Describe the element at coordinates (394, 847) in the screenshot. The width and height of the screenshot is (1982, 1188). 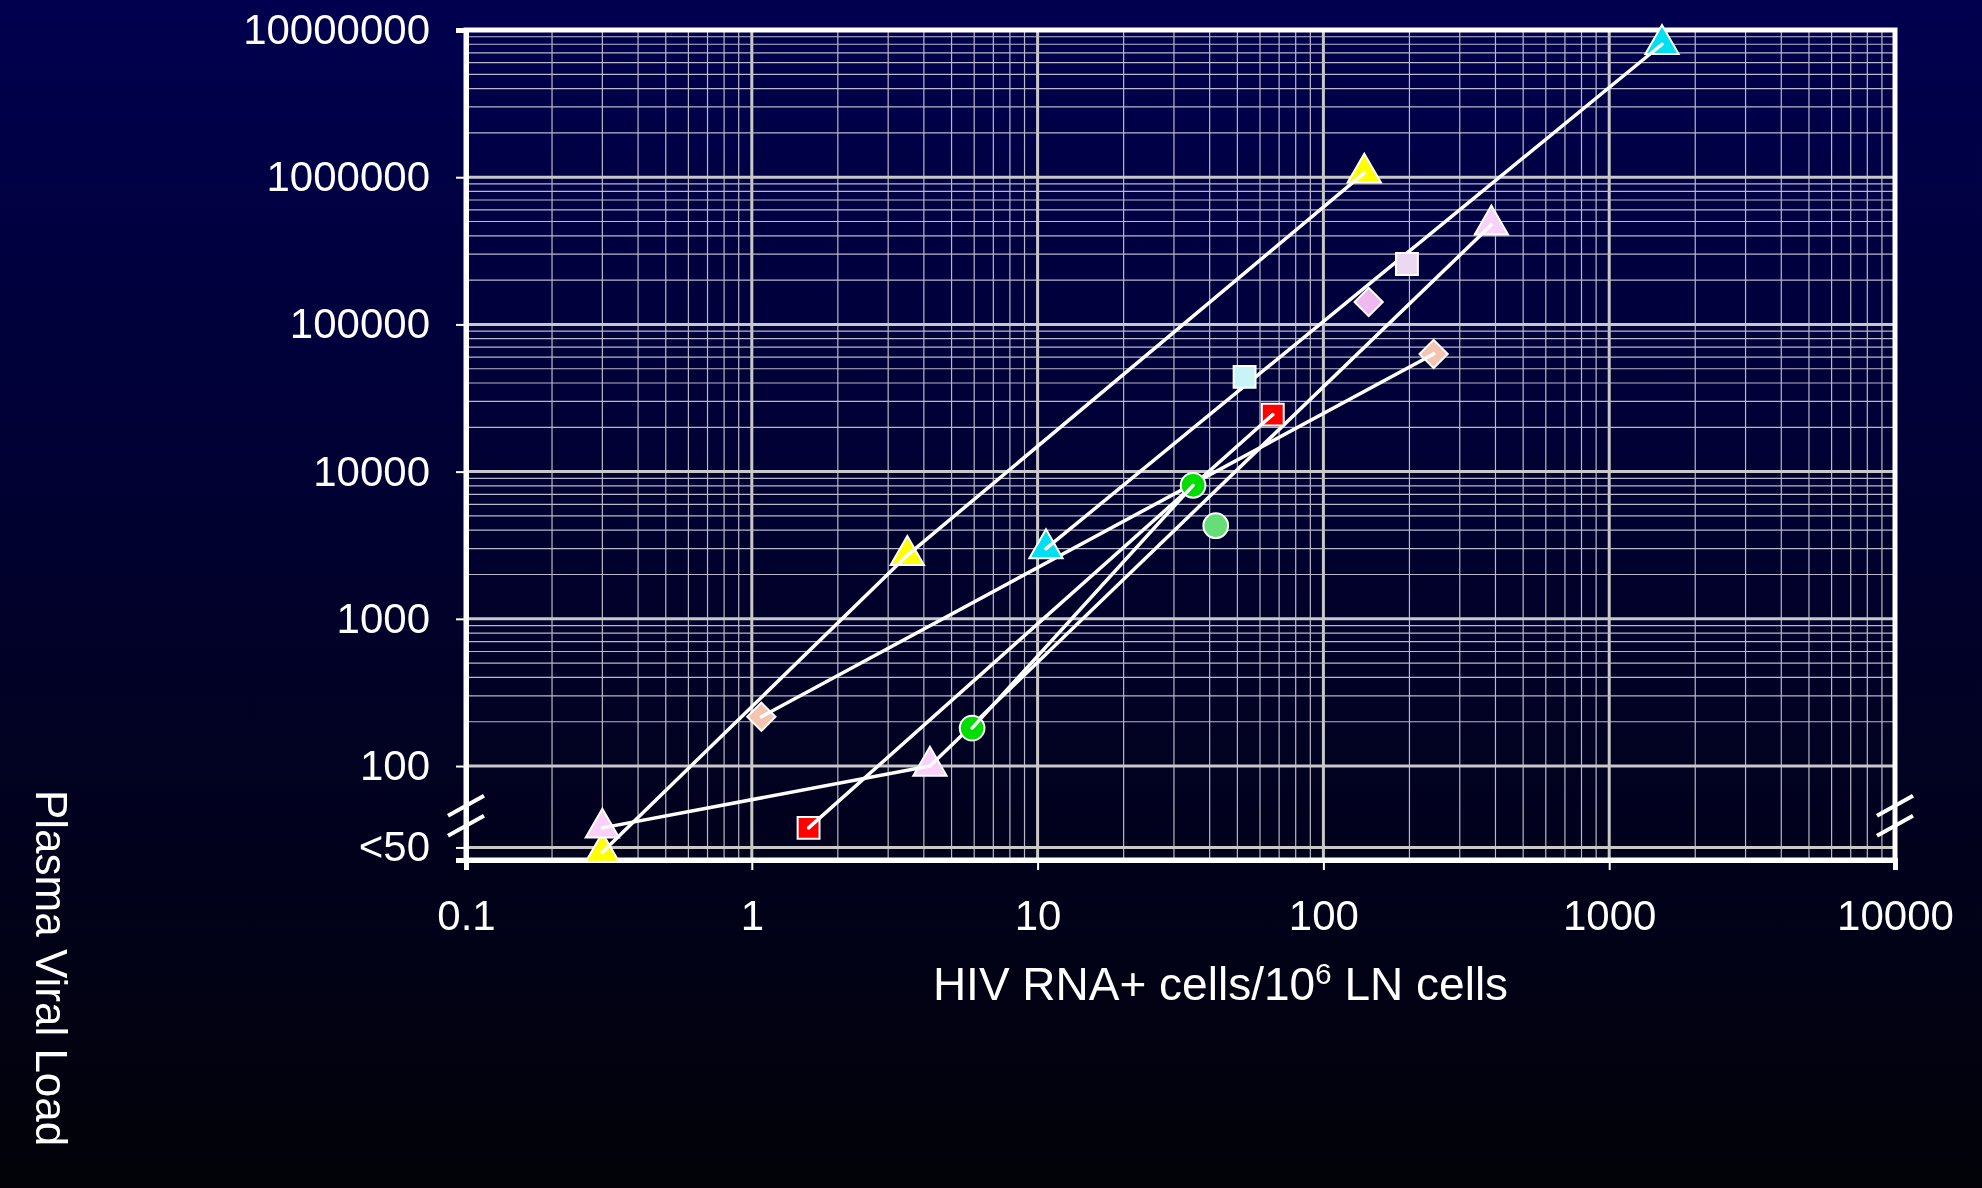
I see `y-tick-label: <50` at that location.